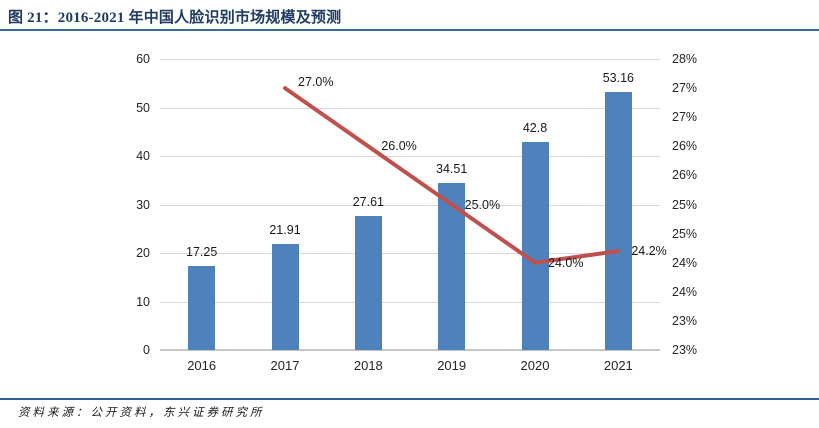  I want to click on x-axis-category-label: 2016, so click(202, 365).